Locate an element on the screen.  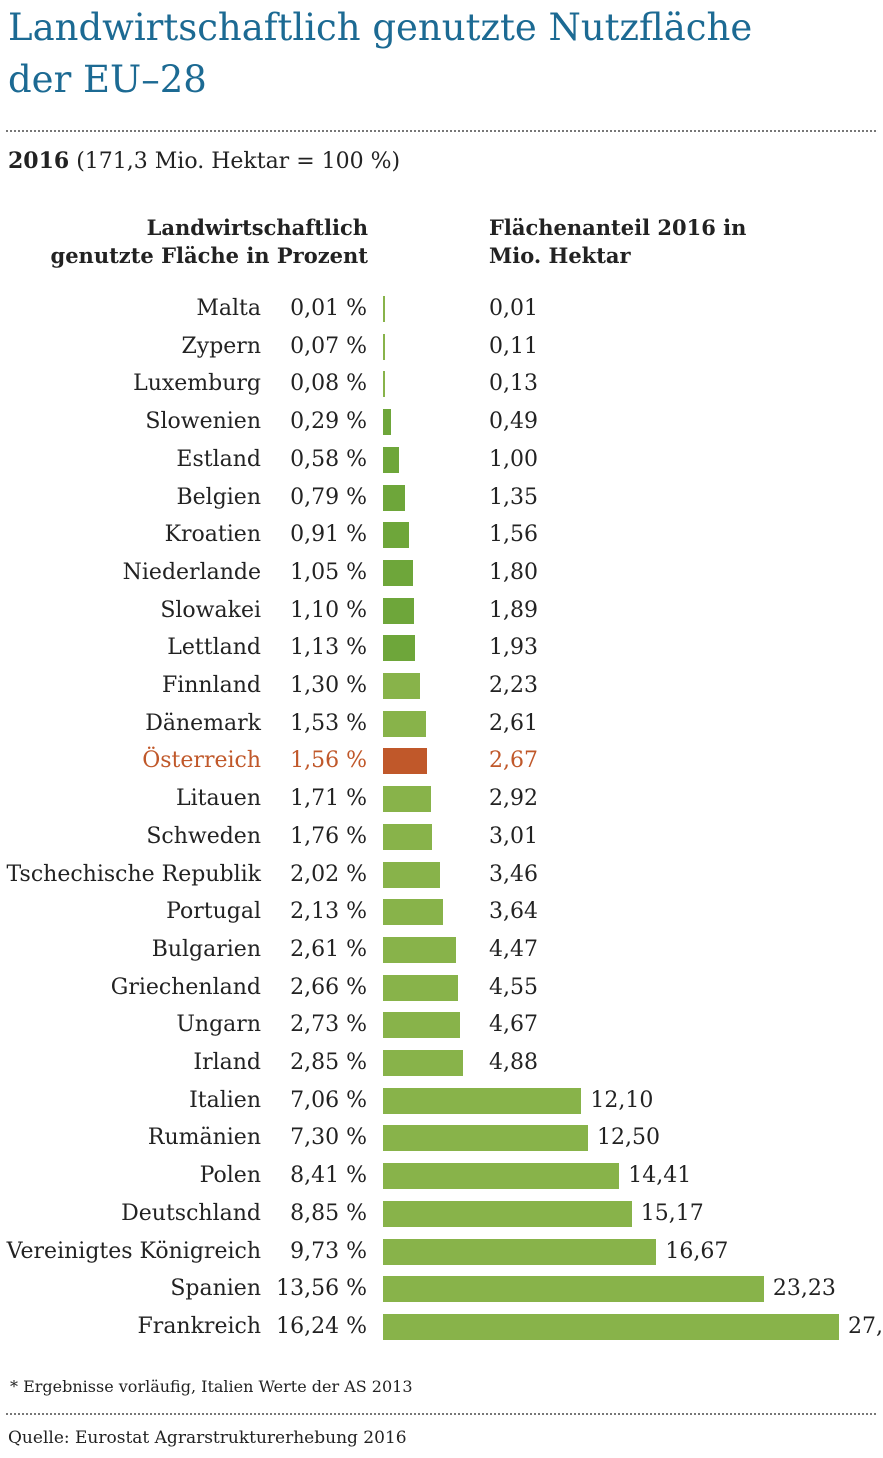
bar-row: Portugal 2,13 % 3,64 is located at coordinates (441, 911).